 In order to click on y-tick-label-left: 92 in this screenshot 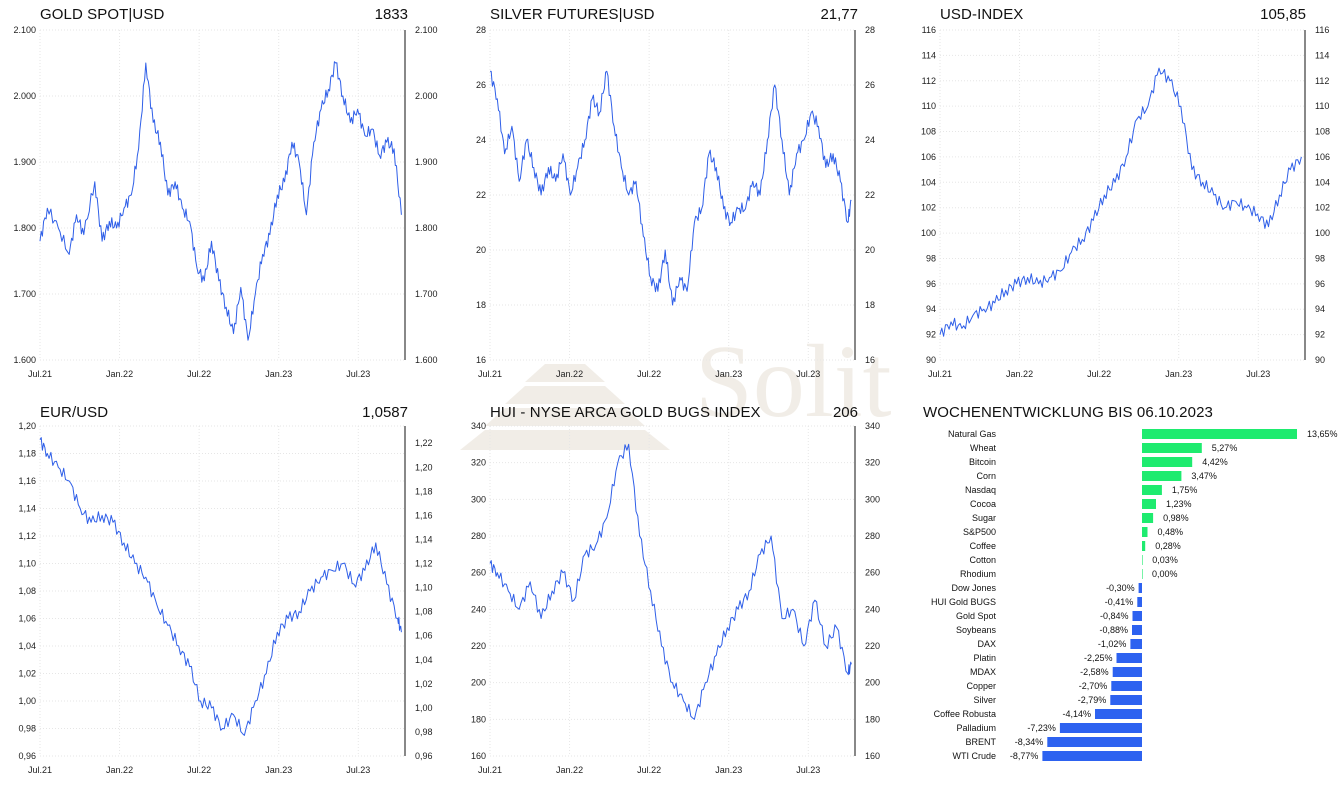, I will do `click(931, 335)`.